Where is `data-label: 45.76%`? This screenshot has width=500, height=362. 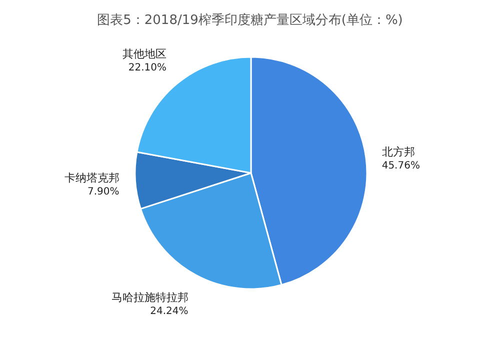
data-label: 45.76% is located at coordinates (401, 166).